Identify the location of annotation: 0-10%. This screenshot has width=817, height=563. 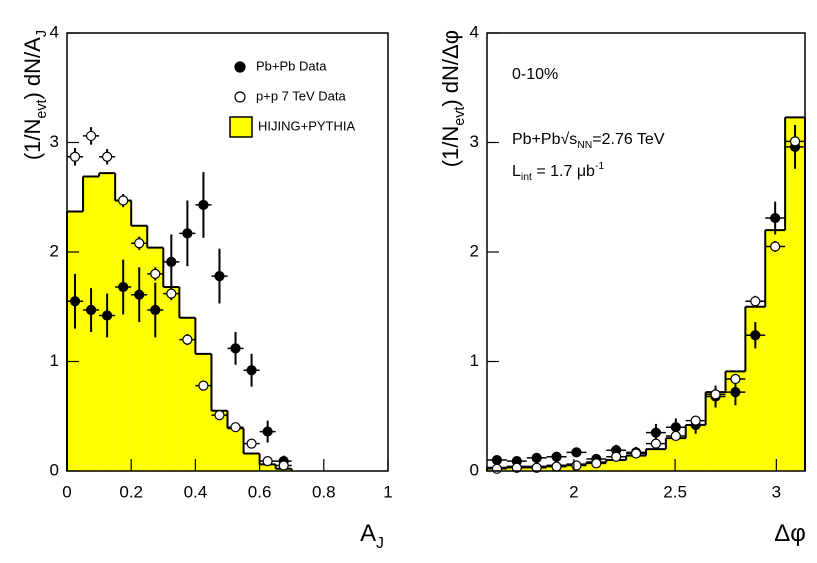
(535, 74).